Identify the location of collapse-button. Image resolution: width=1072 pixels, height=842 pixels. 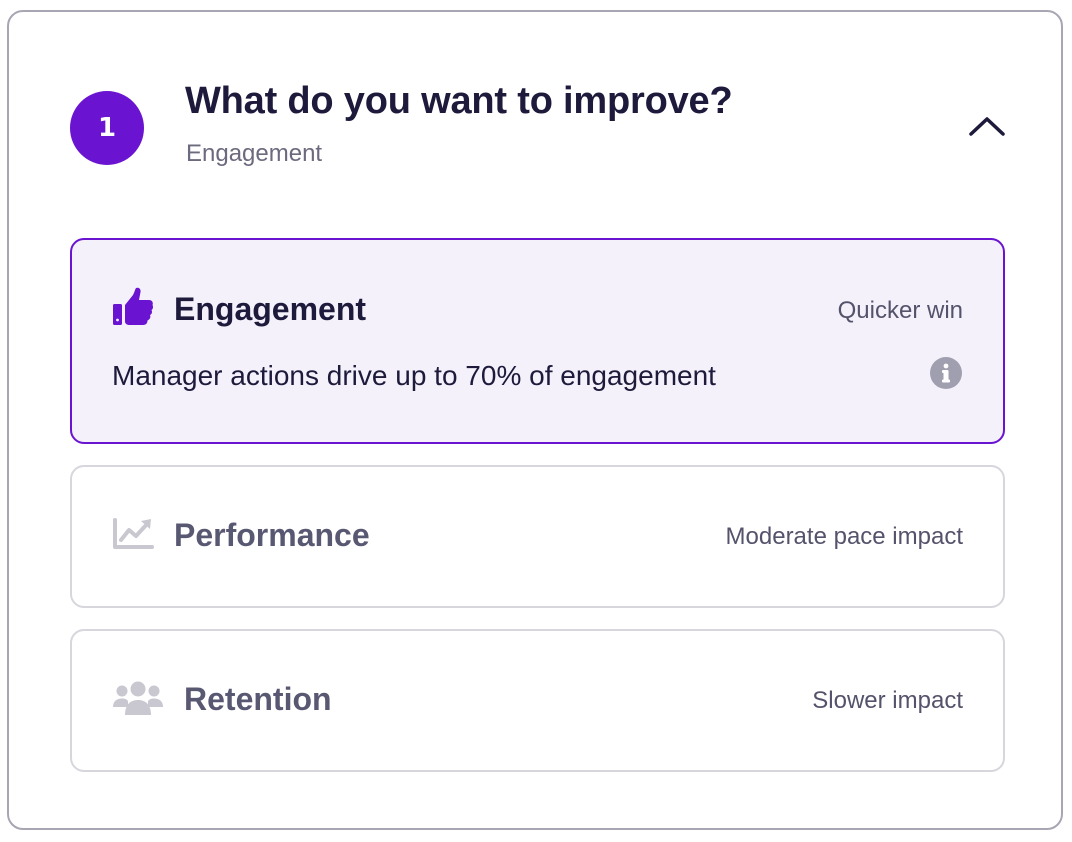
(987, 126).